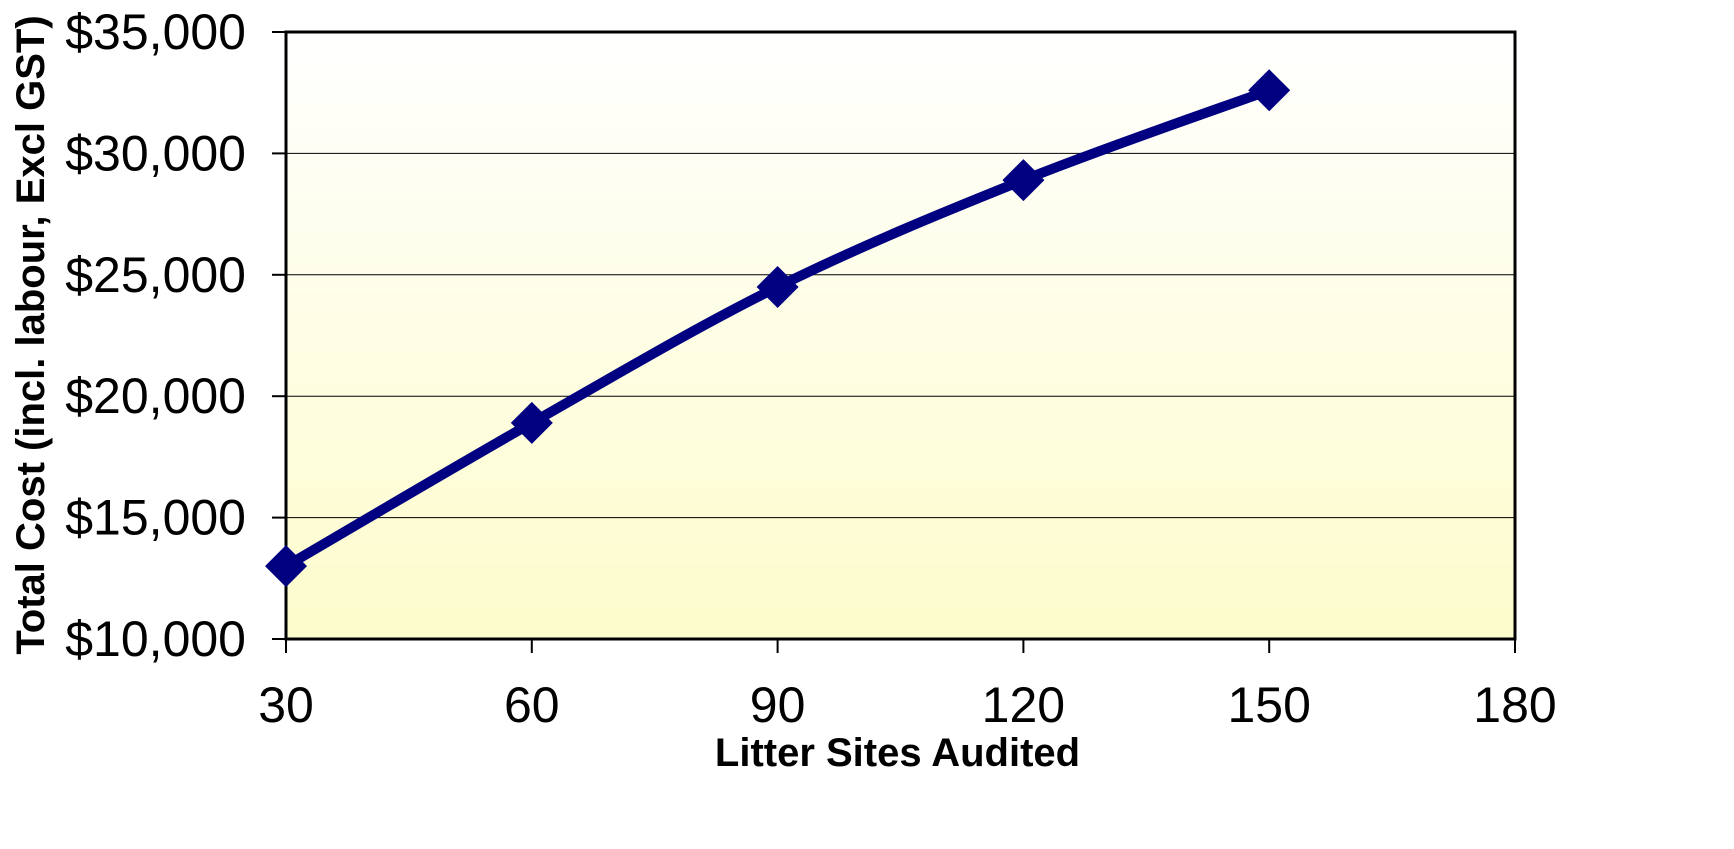 Image resolution: width=1734 pixels, height=849 pixels. I want to click on y-tick-label: $30,000, so click(155, 153).